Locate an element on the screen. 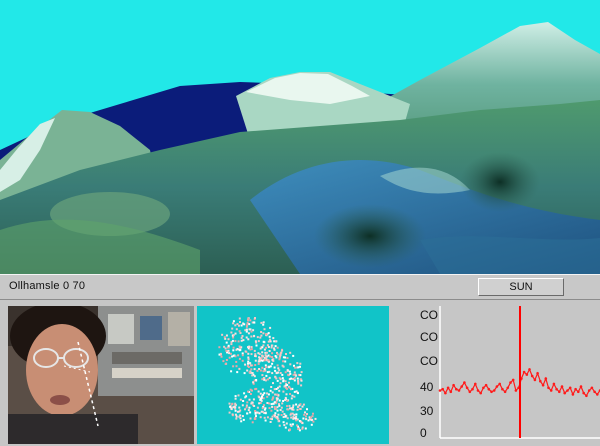 This screenshot has width=600, height=446. run-button: SUN is located at coordinates (521, 287).